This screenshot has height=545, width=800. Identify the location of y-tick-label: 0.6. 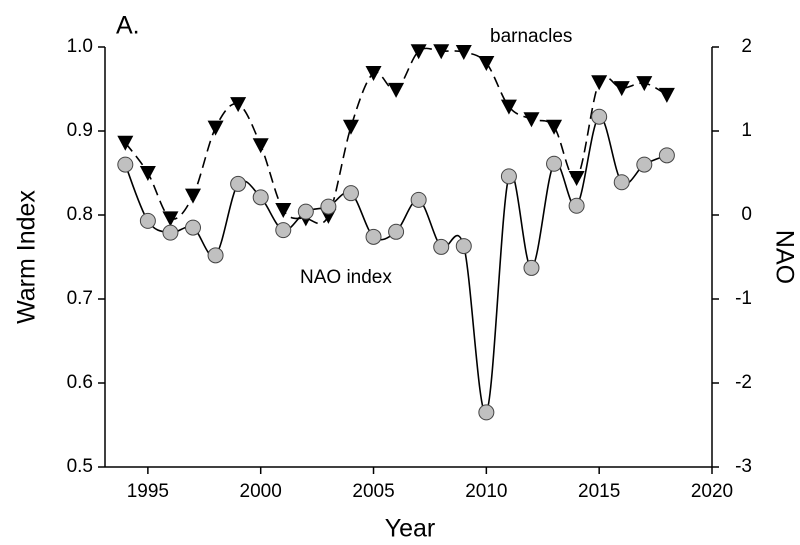
(80, 382).